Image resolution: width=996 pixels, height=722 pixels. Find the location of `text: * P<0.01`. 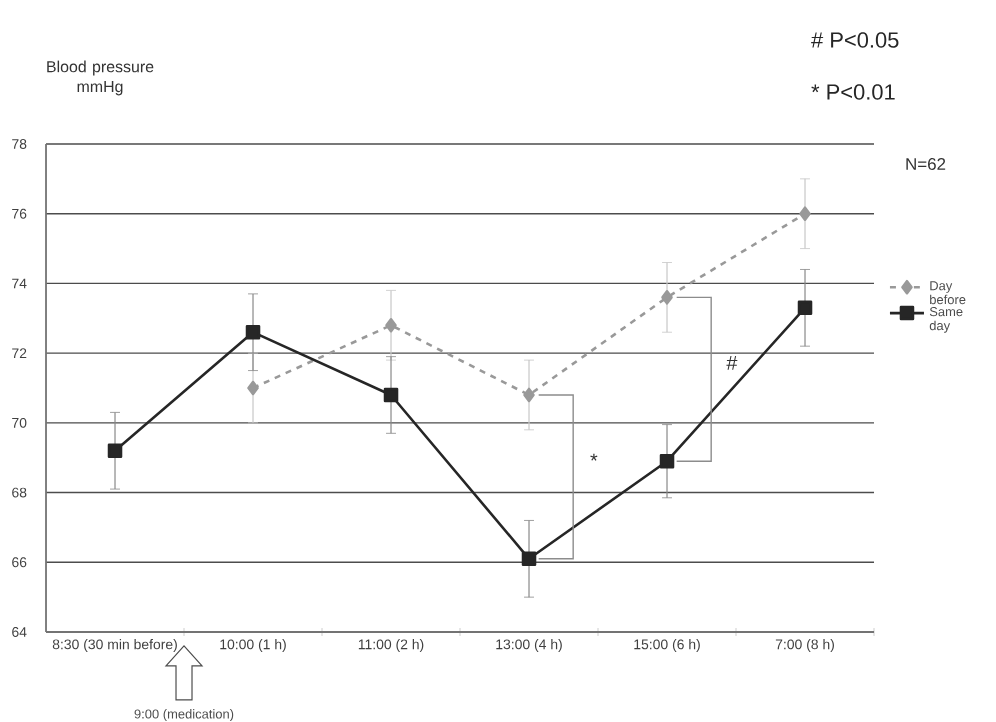

text: * P<0.01 is located at coordinates (853, 92).